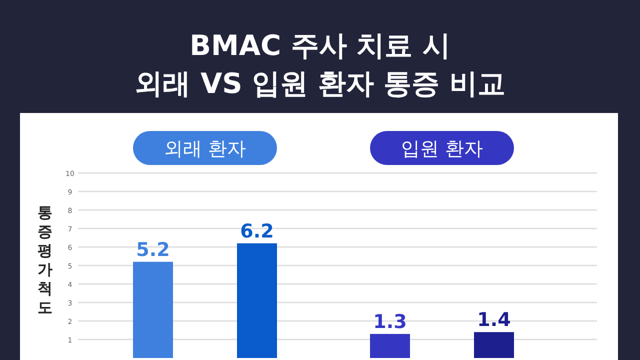 The width and height of the screenshot is (640, 360). Describe the element at coordinates (153, 249) in the screenshot. I see `data-label: 5.2` at that location.